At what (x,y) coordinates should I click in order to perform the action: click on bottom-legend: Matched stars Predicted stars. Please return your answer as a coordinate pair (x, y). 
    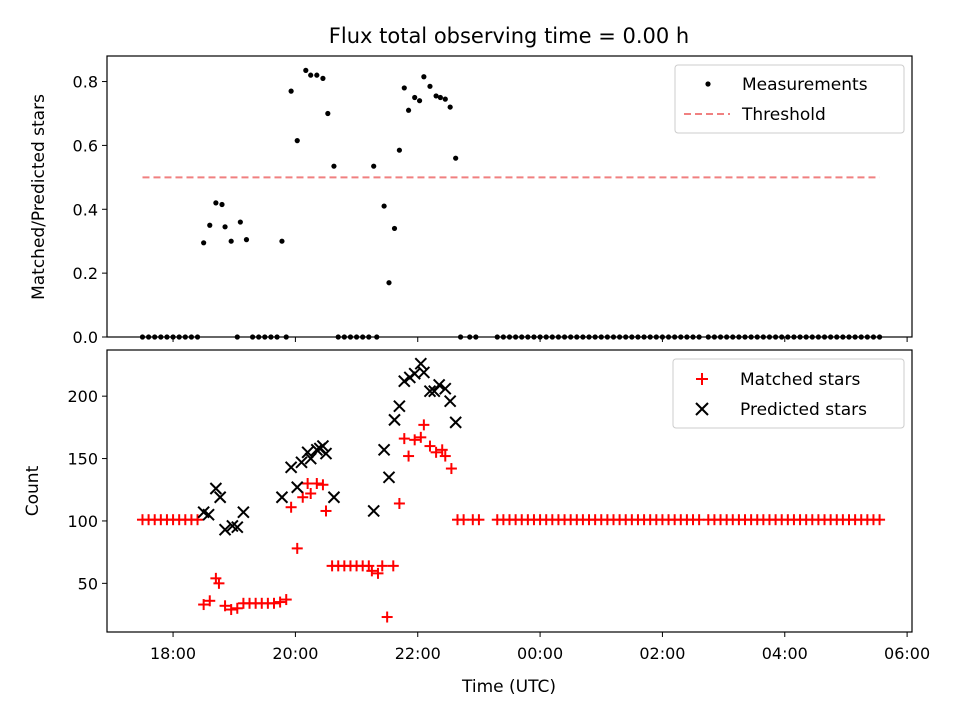
    Looking at the image, I should click on (788, 393).